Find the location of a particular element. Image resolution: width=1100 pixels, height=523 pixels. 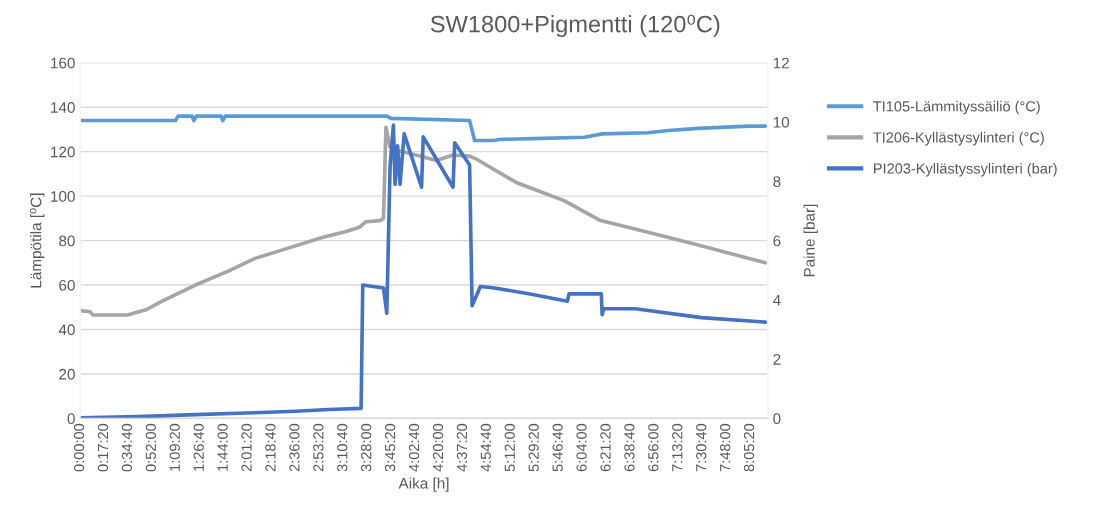

x-tick-label: 7:13:20 is located at coordinates (677, 447).